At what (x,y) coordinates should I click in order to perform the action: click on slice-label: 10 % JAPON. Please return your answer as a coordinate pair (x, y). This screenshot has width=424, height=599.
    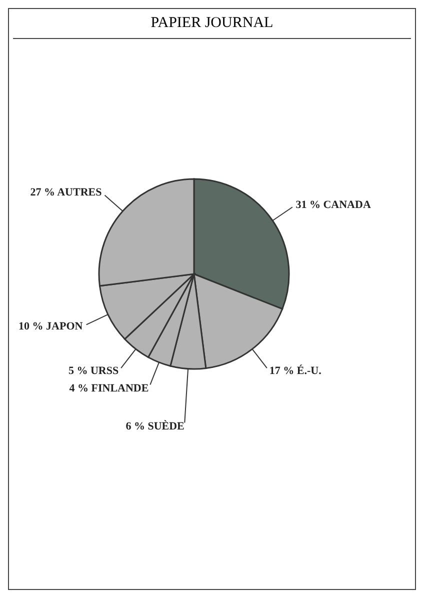
    Looking at the image, I should click on (50, 326).